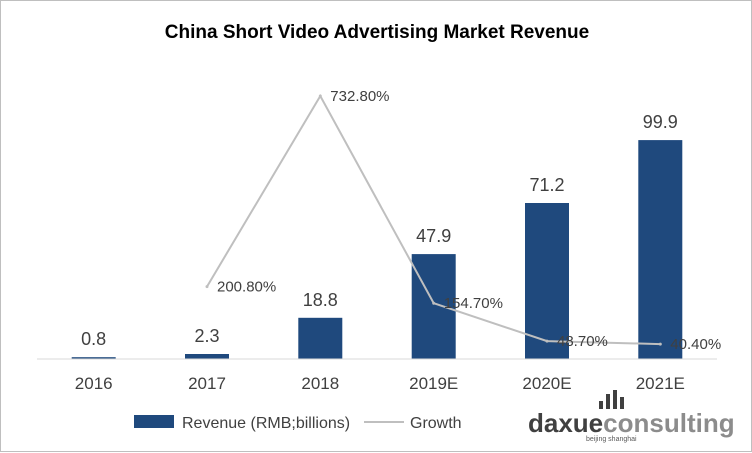 This screenshot has width=752, height=453. What do you see at coordinates (207, 356) in the screenshot?
I see `bar-2017` at bounding box center [207, 356].